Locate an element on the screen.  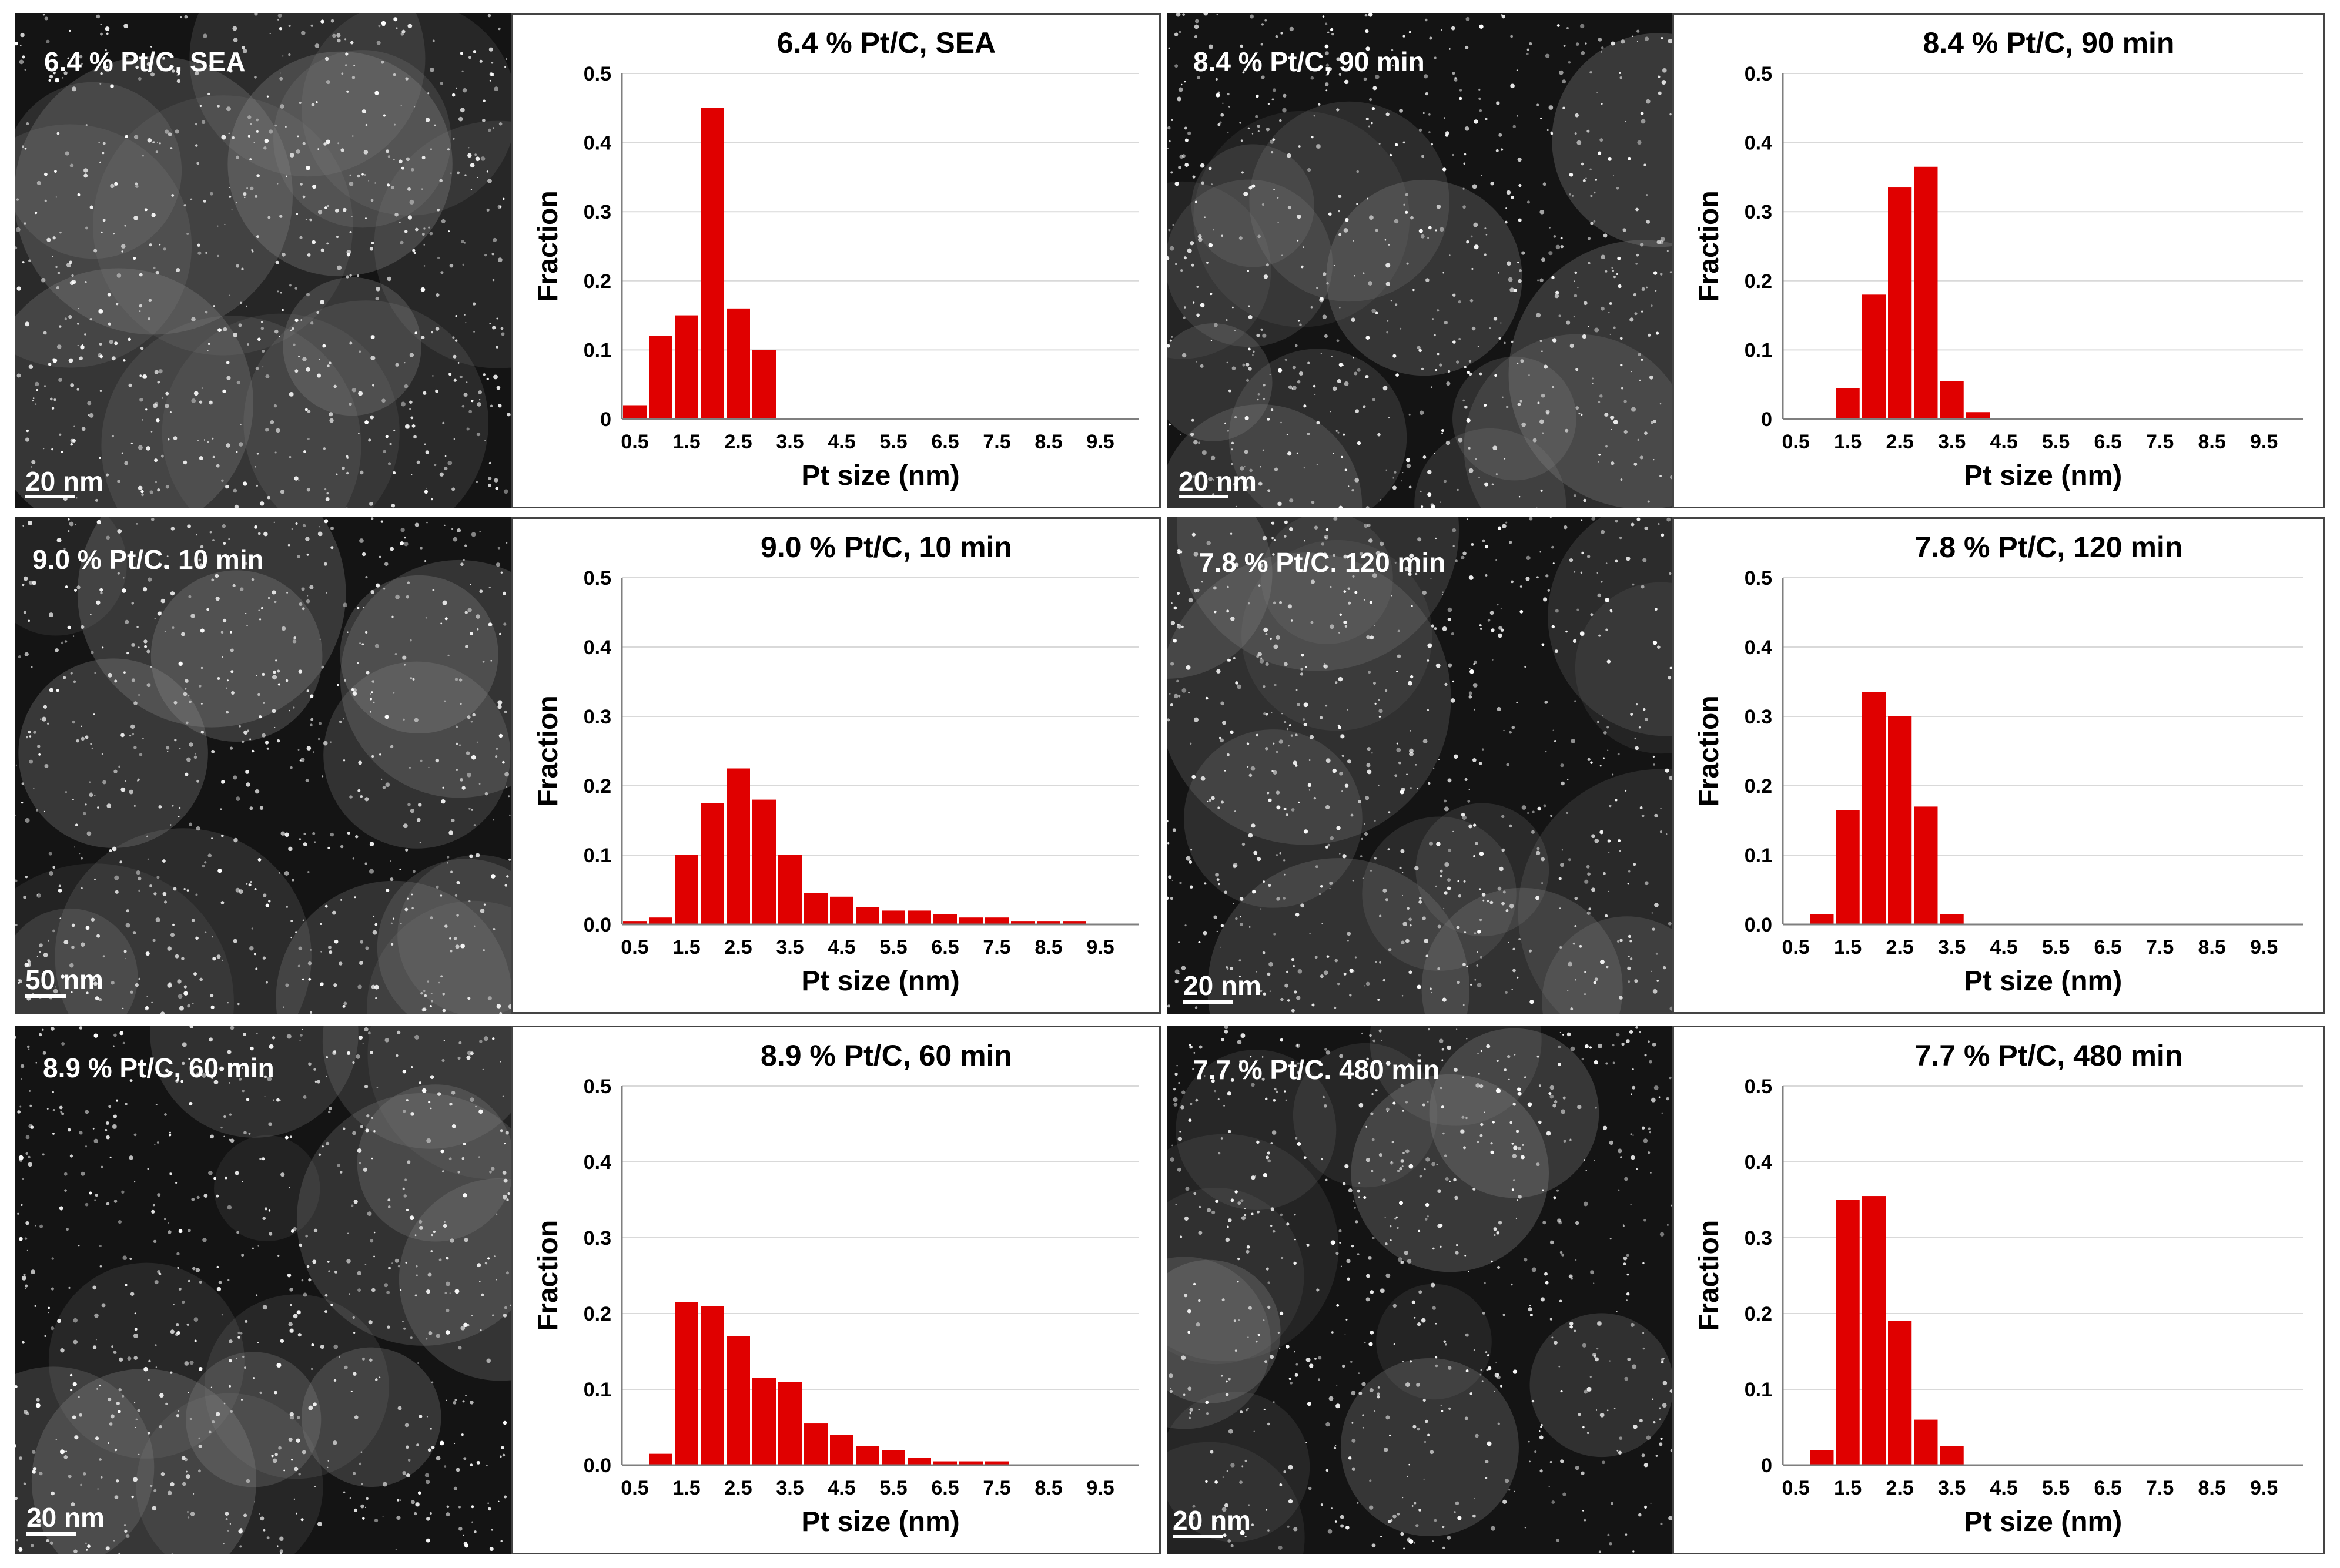
micrograph-panel-1: 6.4 % Pt/C, SEA 20 nm is located at coordinates (263, 260).